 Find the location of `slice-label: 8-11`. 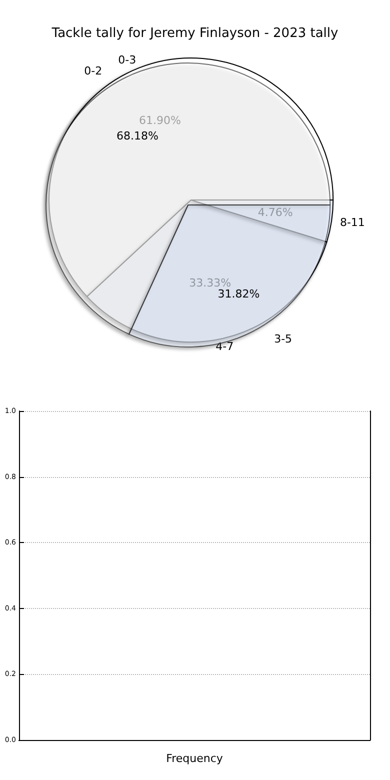

slice-label: 8-11 is located at coordinates (352, 222).